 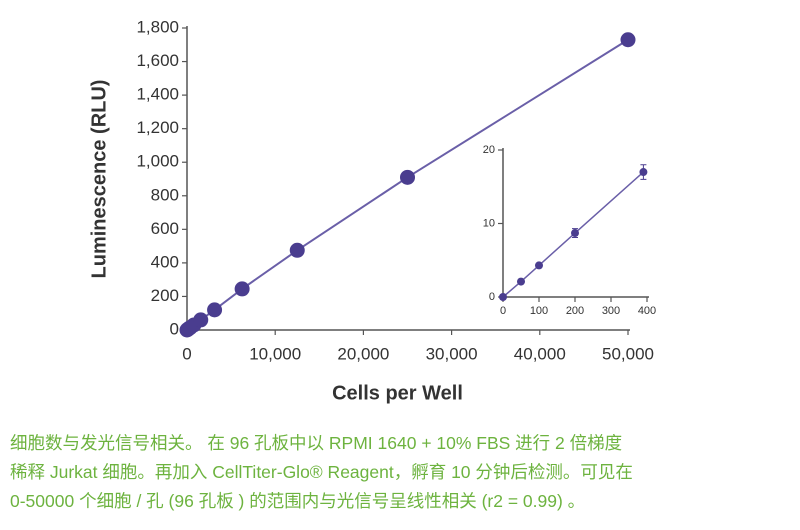 What do you see at coordinates (99, 179) in the screenshot?
I see `y-axis-label: Luminescence (RLU)` at bounding box center [99, 179].